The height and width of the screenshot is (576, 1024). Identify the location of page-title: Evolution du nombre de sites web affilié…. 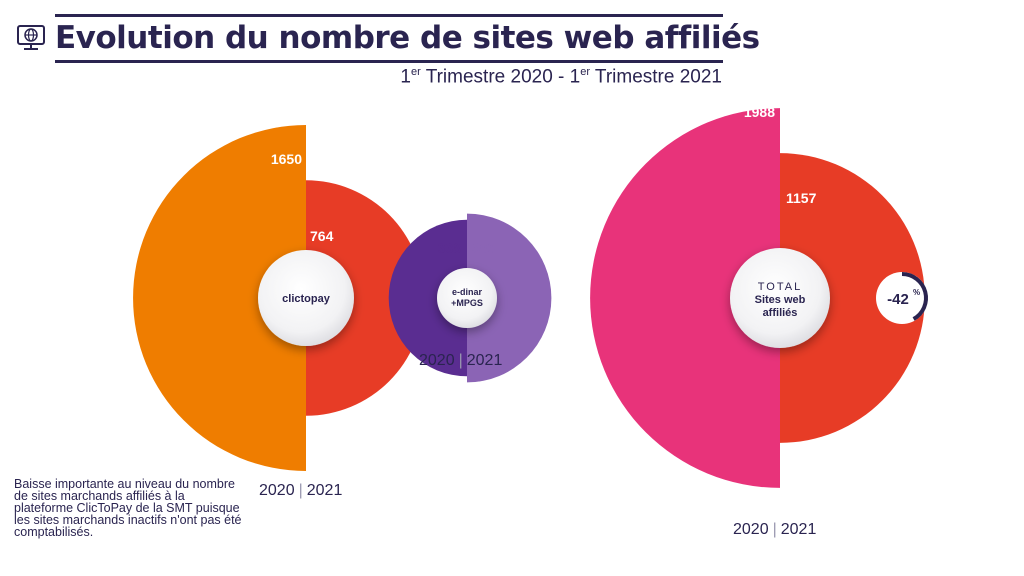
(407, 38).